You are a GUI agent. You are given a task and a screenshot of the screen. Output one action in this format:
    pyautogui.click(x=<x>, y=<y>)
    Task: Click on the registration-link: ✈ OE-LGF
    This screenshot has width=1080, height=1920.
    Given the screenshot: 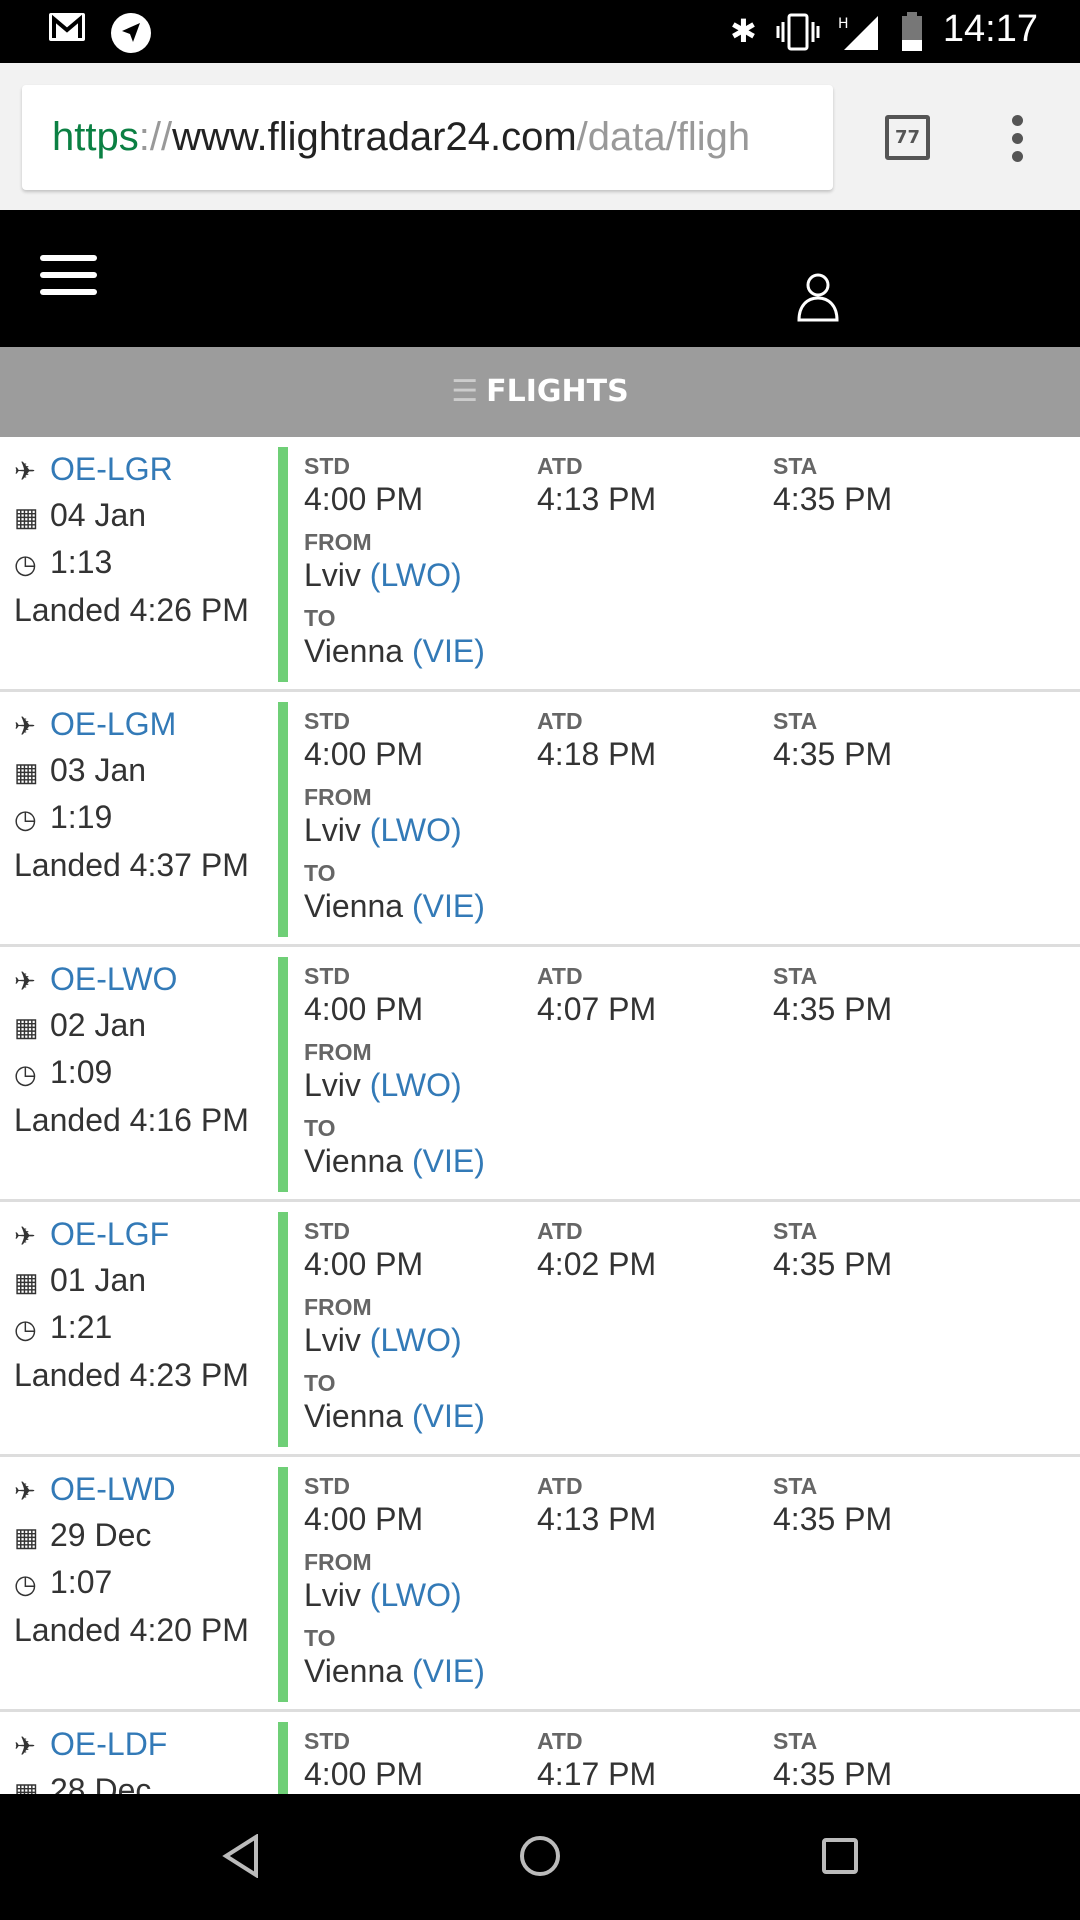 What is the action you would take?
    pyautogui.click(x=92, y=1234)
    